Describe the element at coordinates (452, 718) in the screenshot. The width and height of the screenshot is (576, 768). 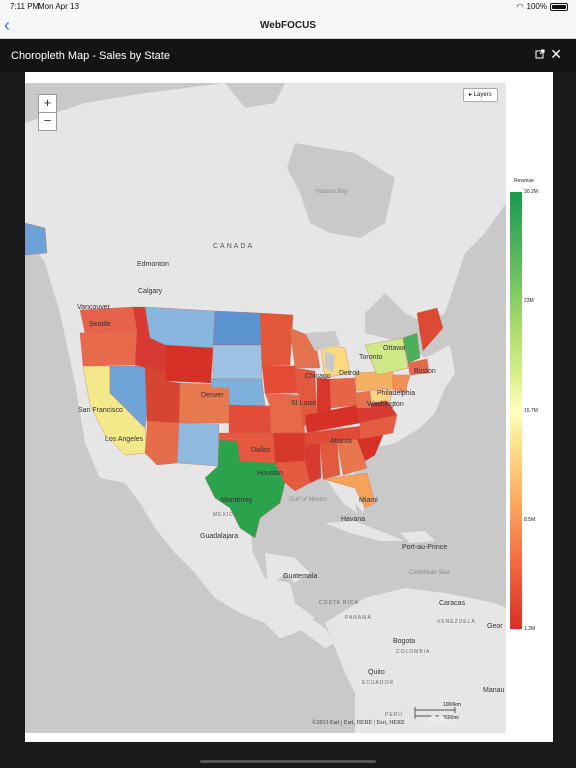
I see `scale-mi: 600mi` at that location.